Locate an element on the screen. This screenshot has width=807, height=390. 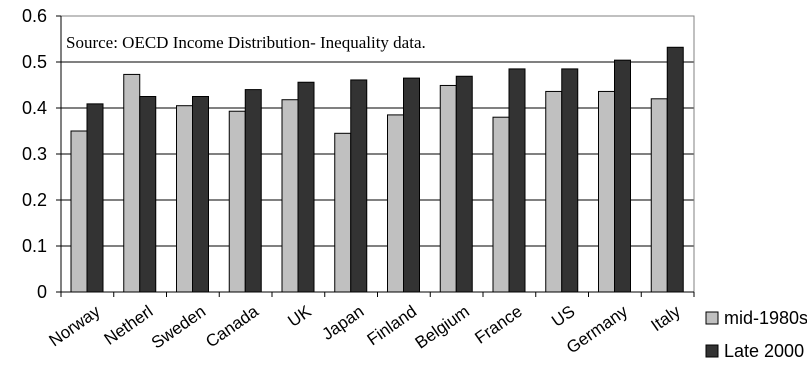
bar-mid-1980s-belgium is located at coordinates (448, 188).